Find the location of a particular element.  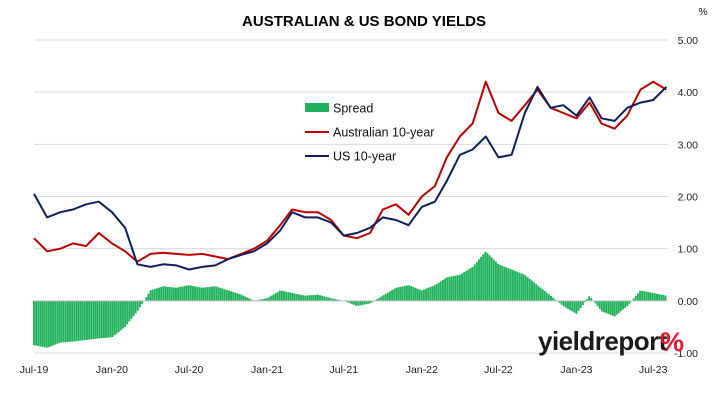

x-tick-label: Jan-23 is located at coordinates (576, 370).